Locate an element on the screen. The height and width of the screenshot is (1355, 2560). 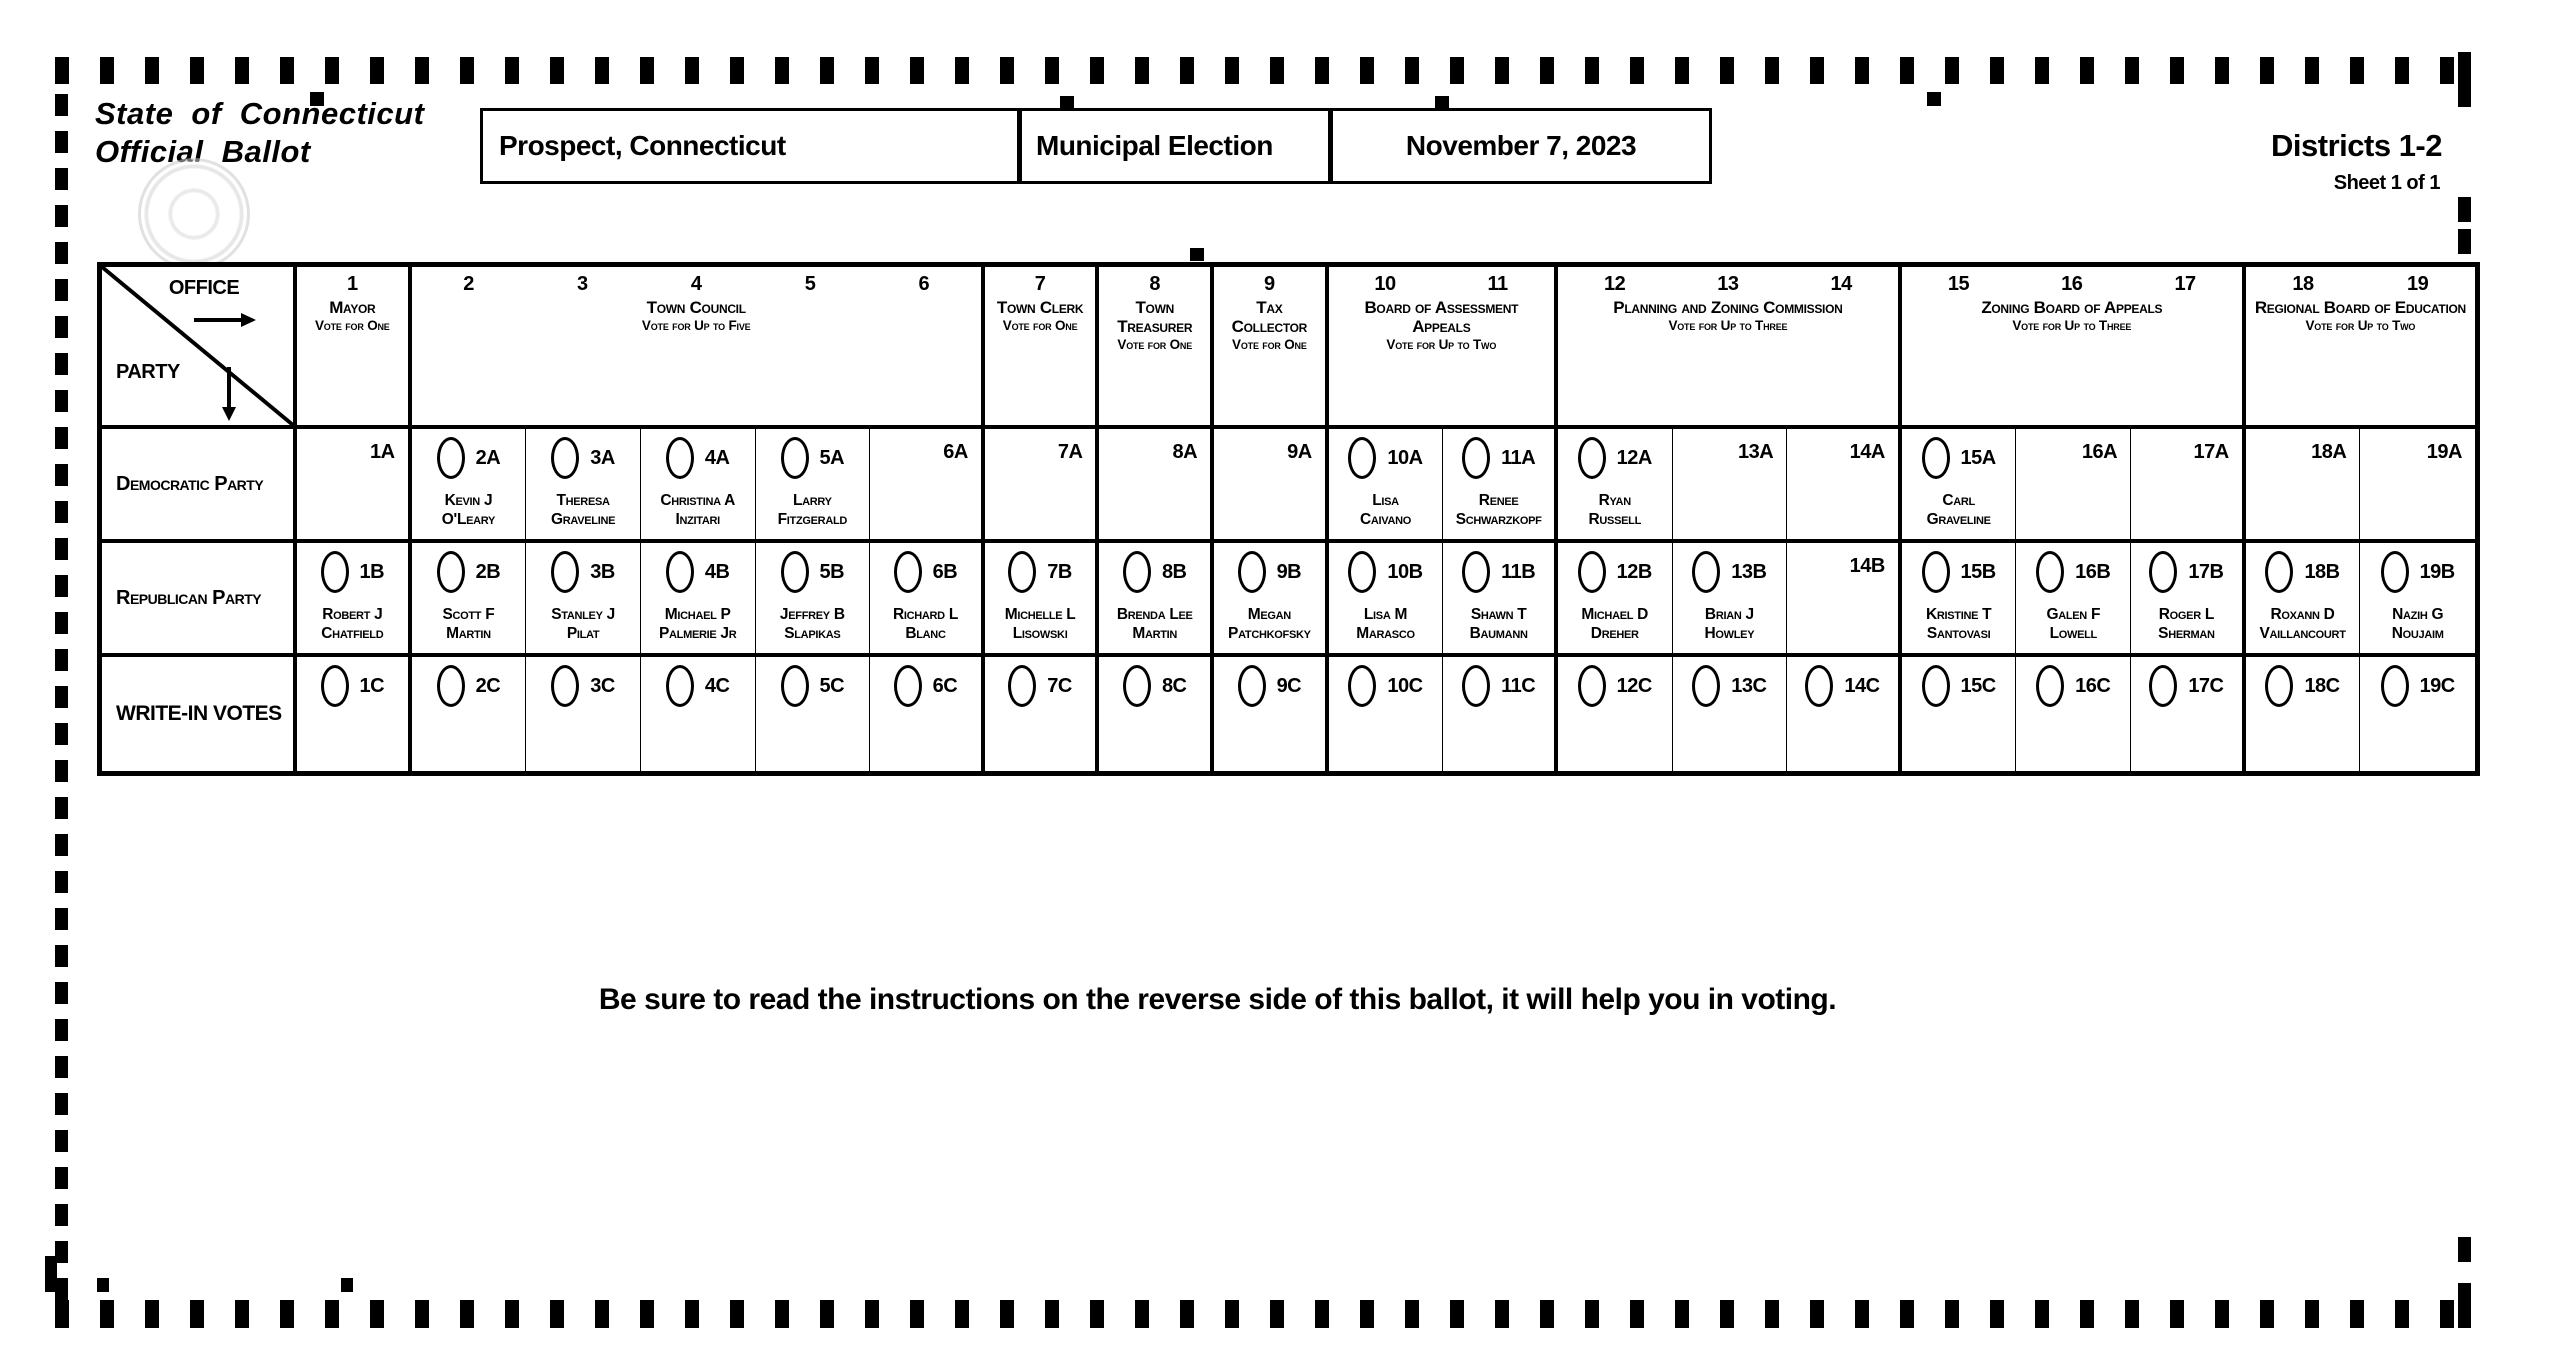
bubble-17C is located at coordinates (2163, 686).